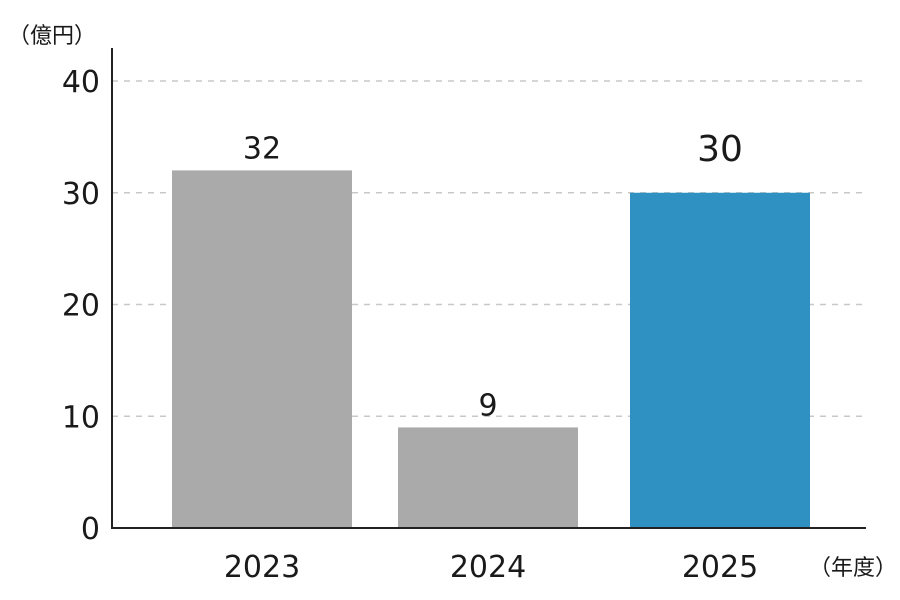 Image resolution: width=900 pixels, height=600 pixels. What do you see at coordinates (262, 567) in the screenshot?
I see `x-tick-label-2023: 2023` at bounding box center [262, 567].